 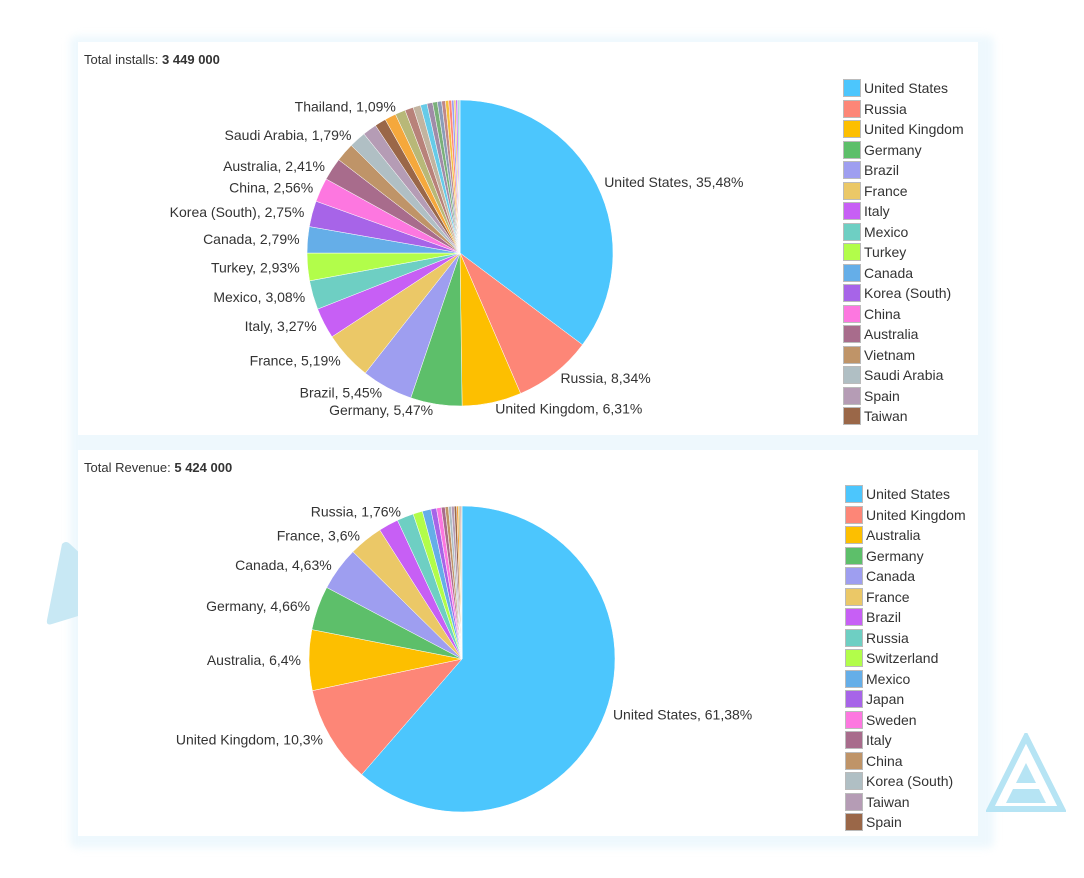 What do you see at coordinates (605, 378) in the screenshot?
I see `slice-label: Russia, 8,34%` at bounding box center [605, 378].